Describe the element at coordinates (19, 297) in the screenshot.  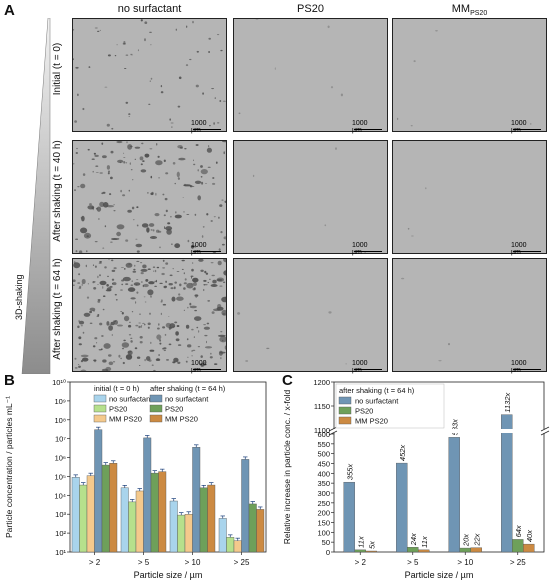
I see `shaking-label: 3D-shaking` at that location.